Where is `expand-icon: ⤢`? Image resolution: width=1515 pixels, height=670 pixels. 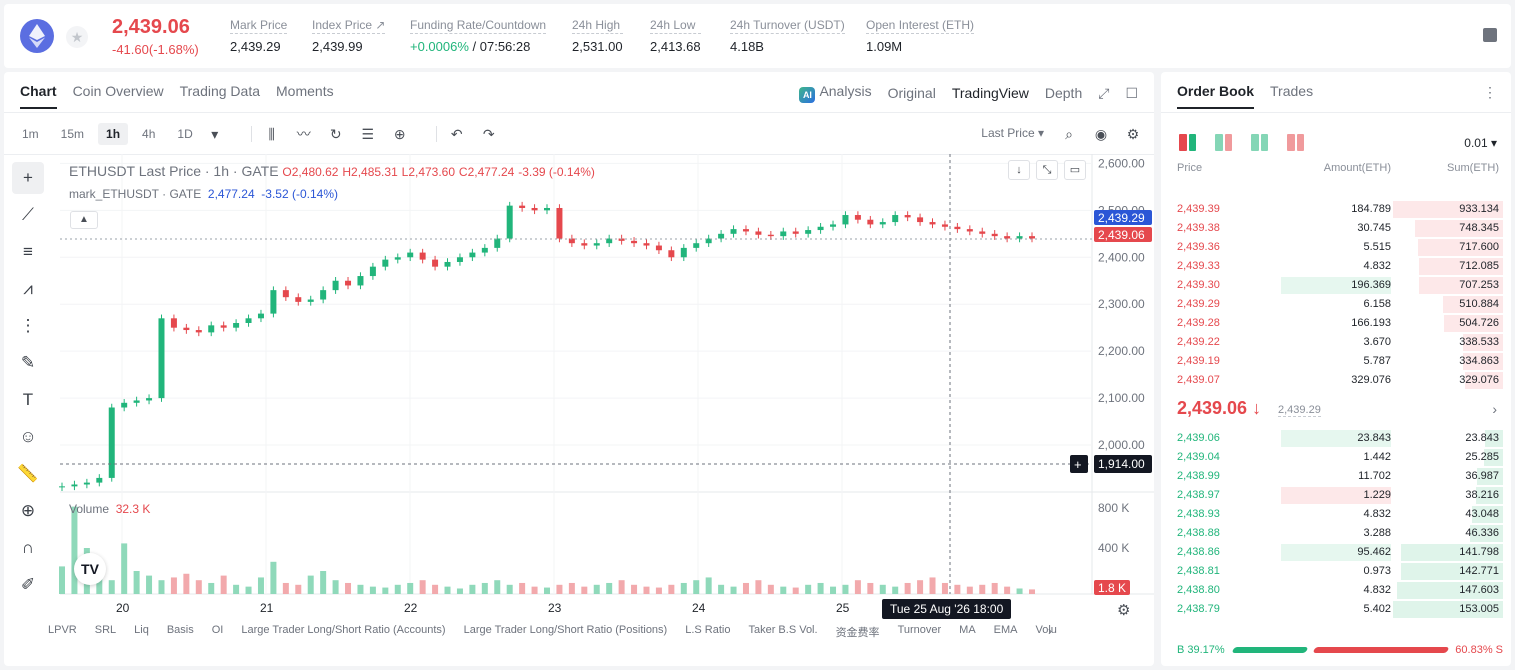
expand-icon: ⤢ is located at coordinates (1104, 92).